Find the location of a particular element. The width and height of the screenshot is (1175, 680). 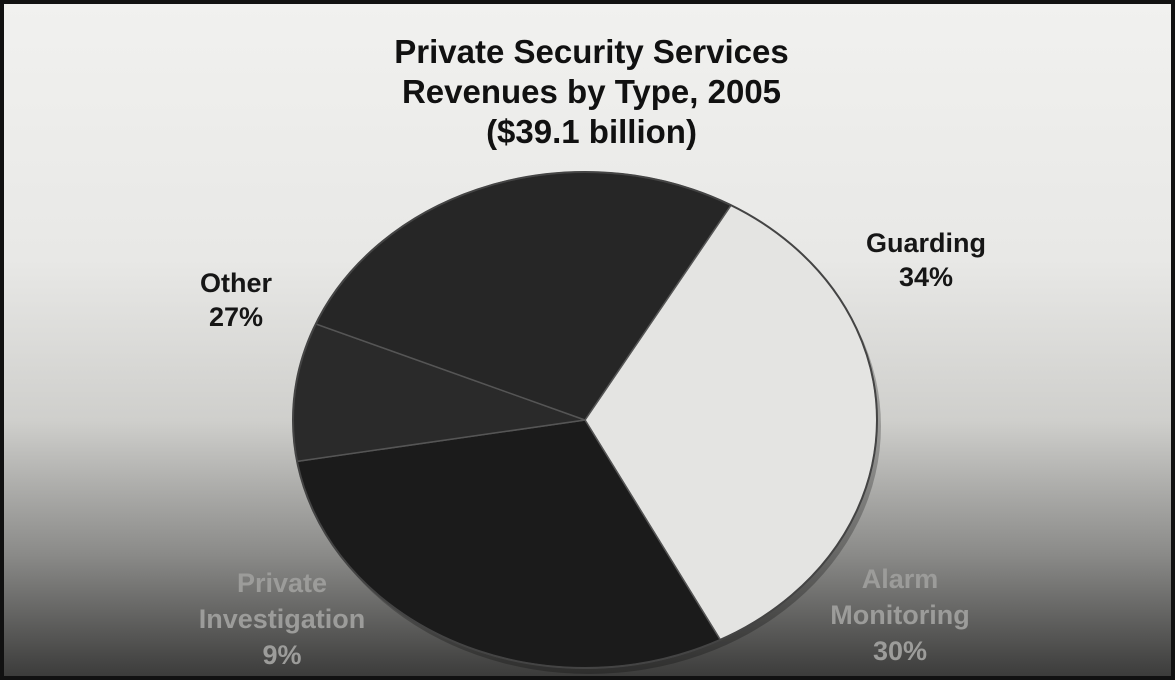

slice-label-private: Private Investigation 9% is located at coordinates (282, 619).